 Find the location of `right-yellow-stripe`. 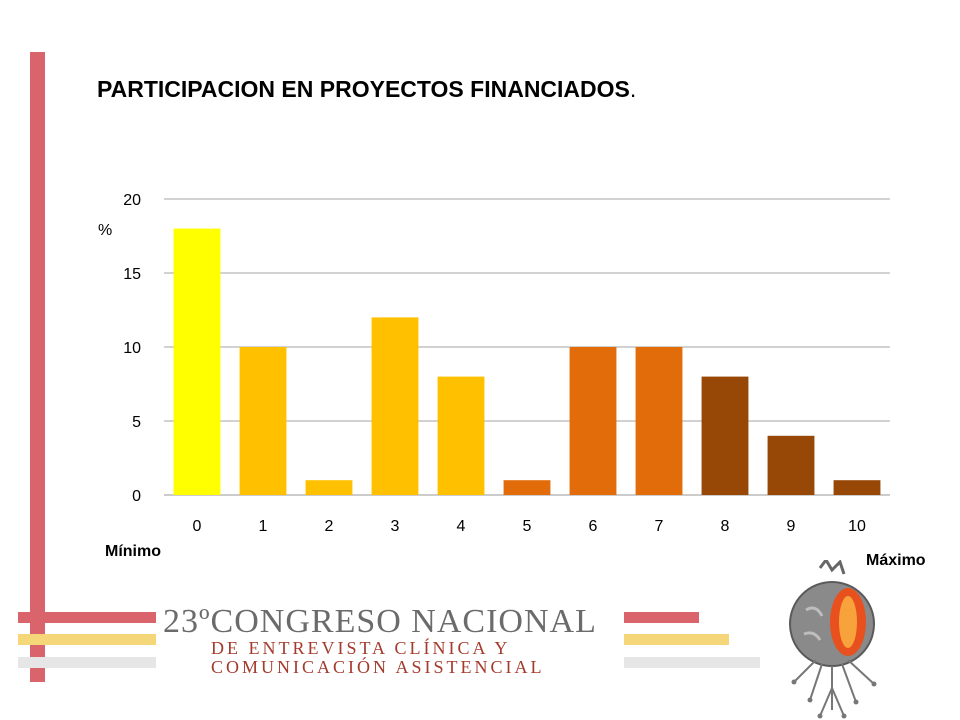

right-yellow-stripe is located at coordinates (676, 639).